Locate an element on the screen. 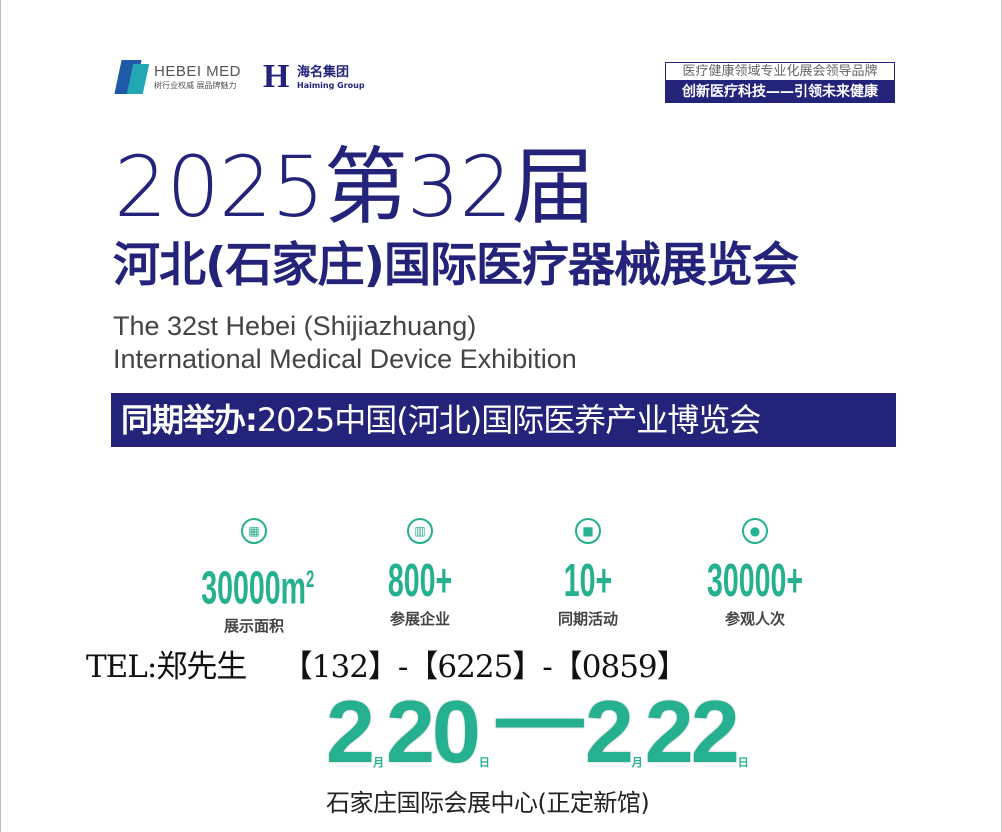 The image size is (1002, 832). person-icon: ● is located at coordinates (755, 531).